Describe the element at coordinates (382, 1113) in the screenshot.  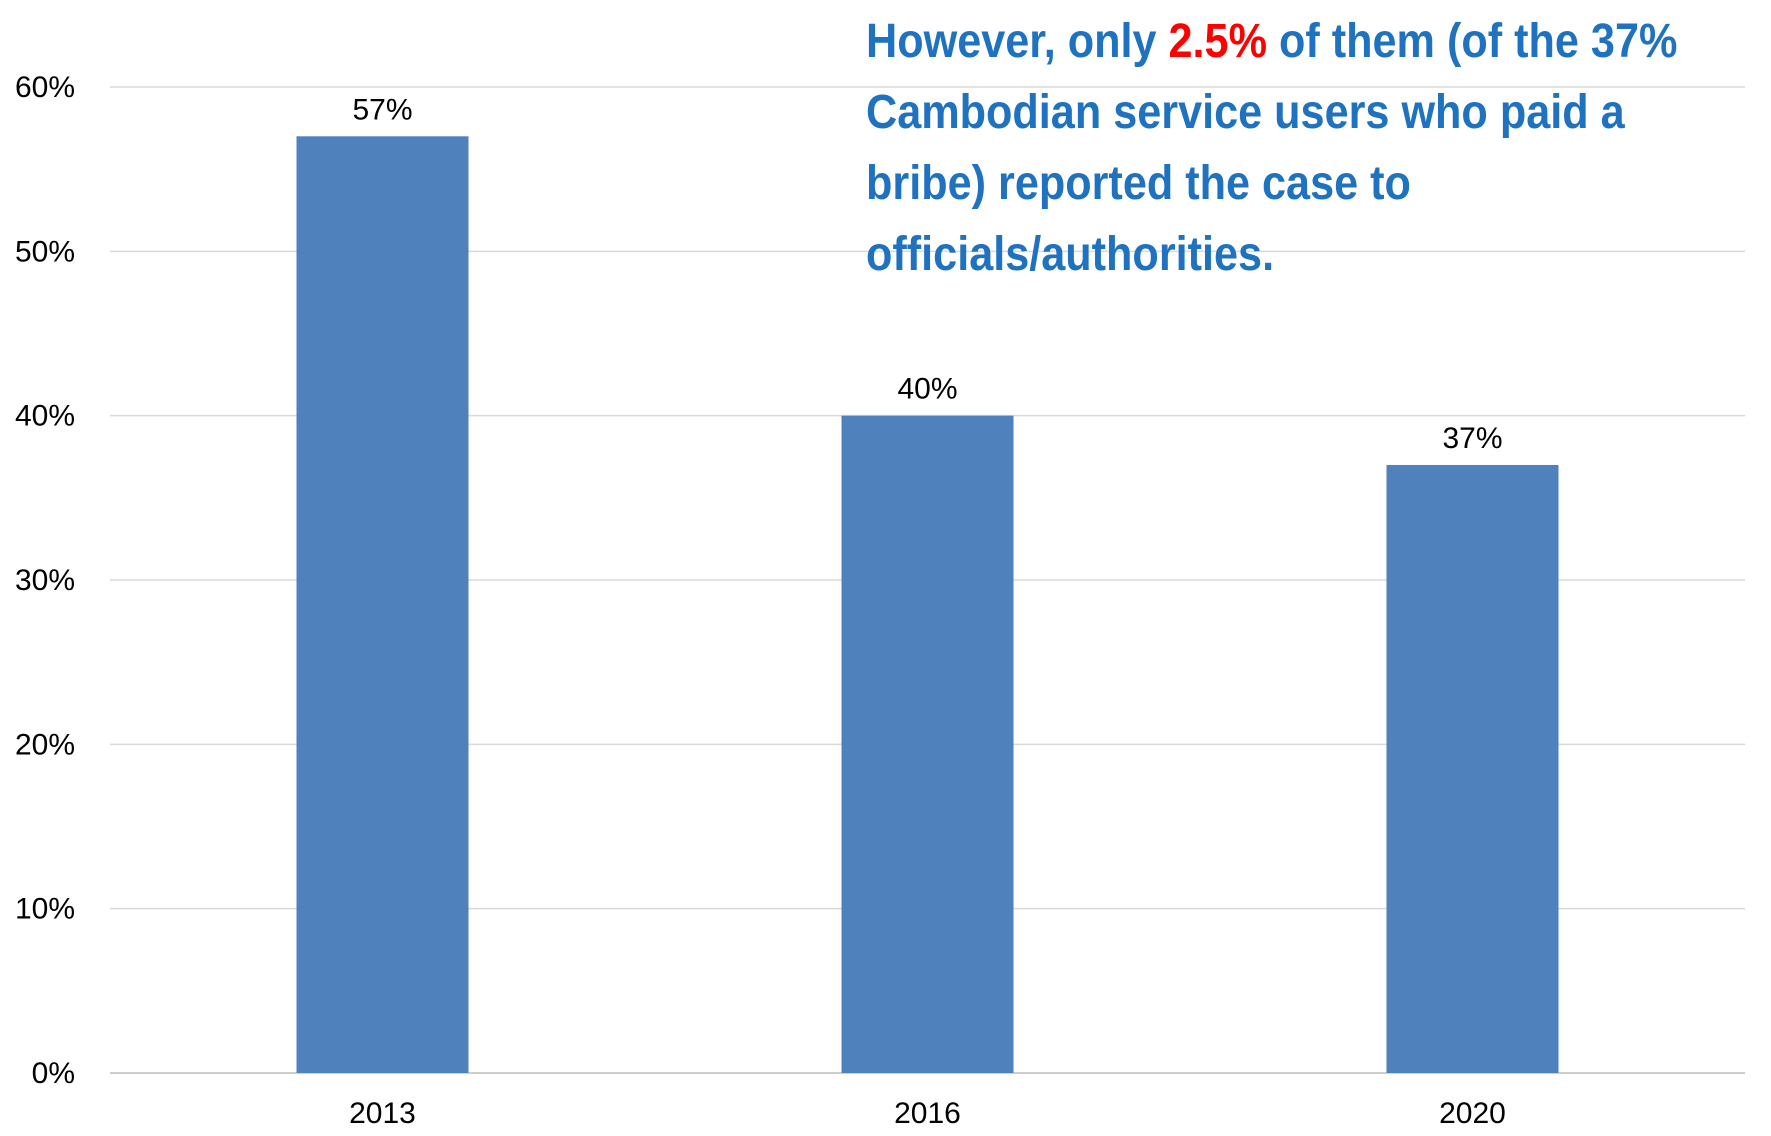
I see `x-tick-label: 2013` at that location.